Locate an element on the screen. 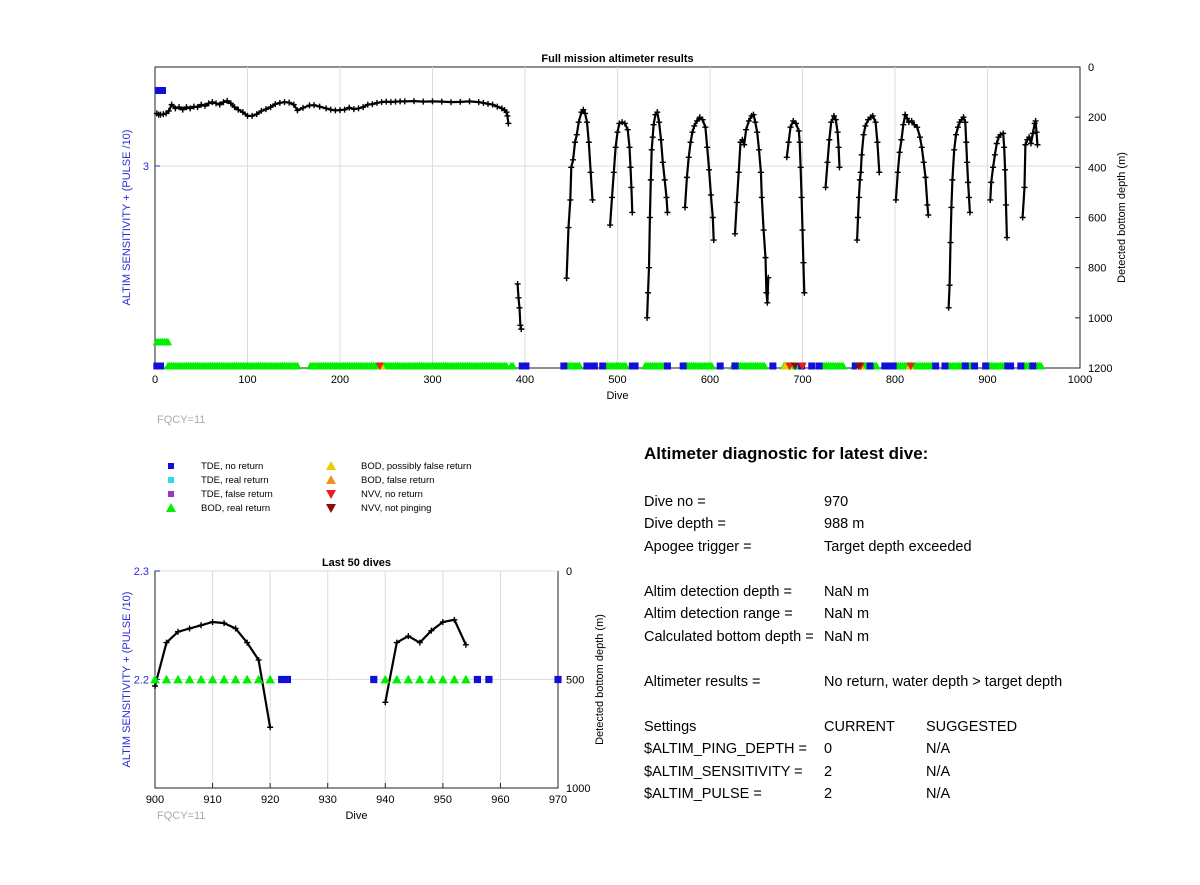  x-tick-label: 500 is located at coordinates (617, 380).